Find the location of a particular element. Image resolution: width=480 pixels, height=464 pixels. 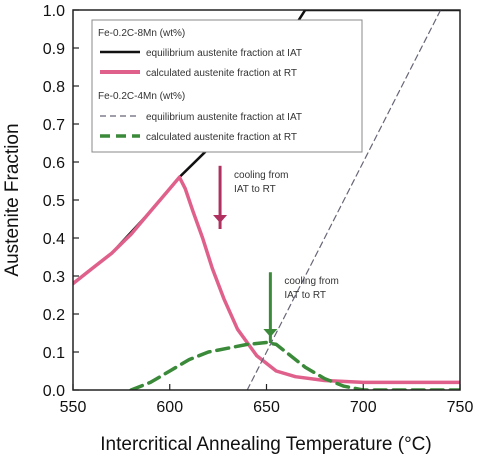

y-tick-label: 0.3 is located at coordinates (54, 277).